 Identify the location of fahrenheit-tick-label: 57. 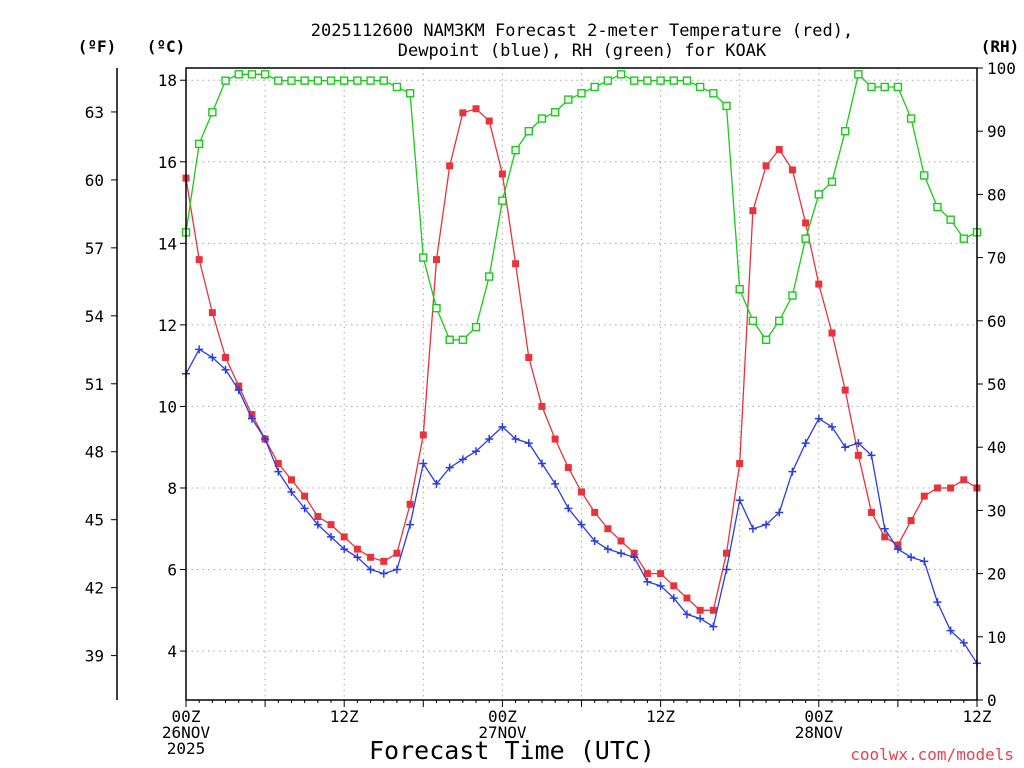
(94, 248).